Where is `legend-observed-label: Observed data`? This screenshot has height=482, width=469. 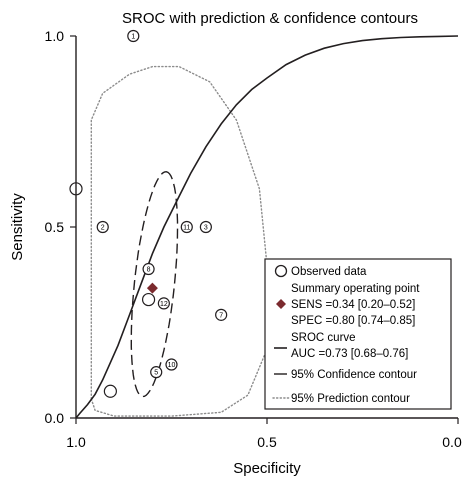 legend-observed-label: Observed data is located at coordinates (329, 272).